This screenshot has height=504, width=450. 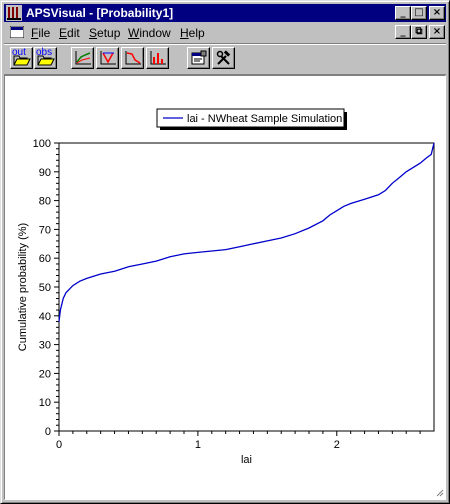 I want to click on x-axis-label: lai, so click(x=246, y=460).